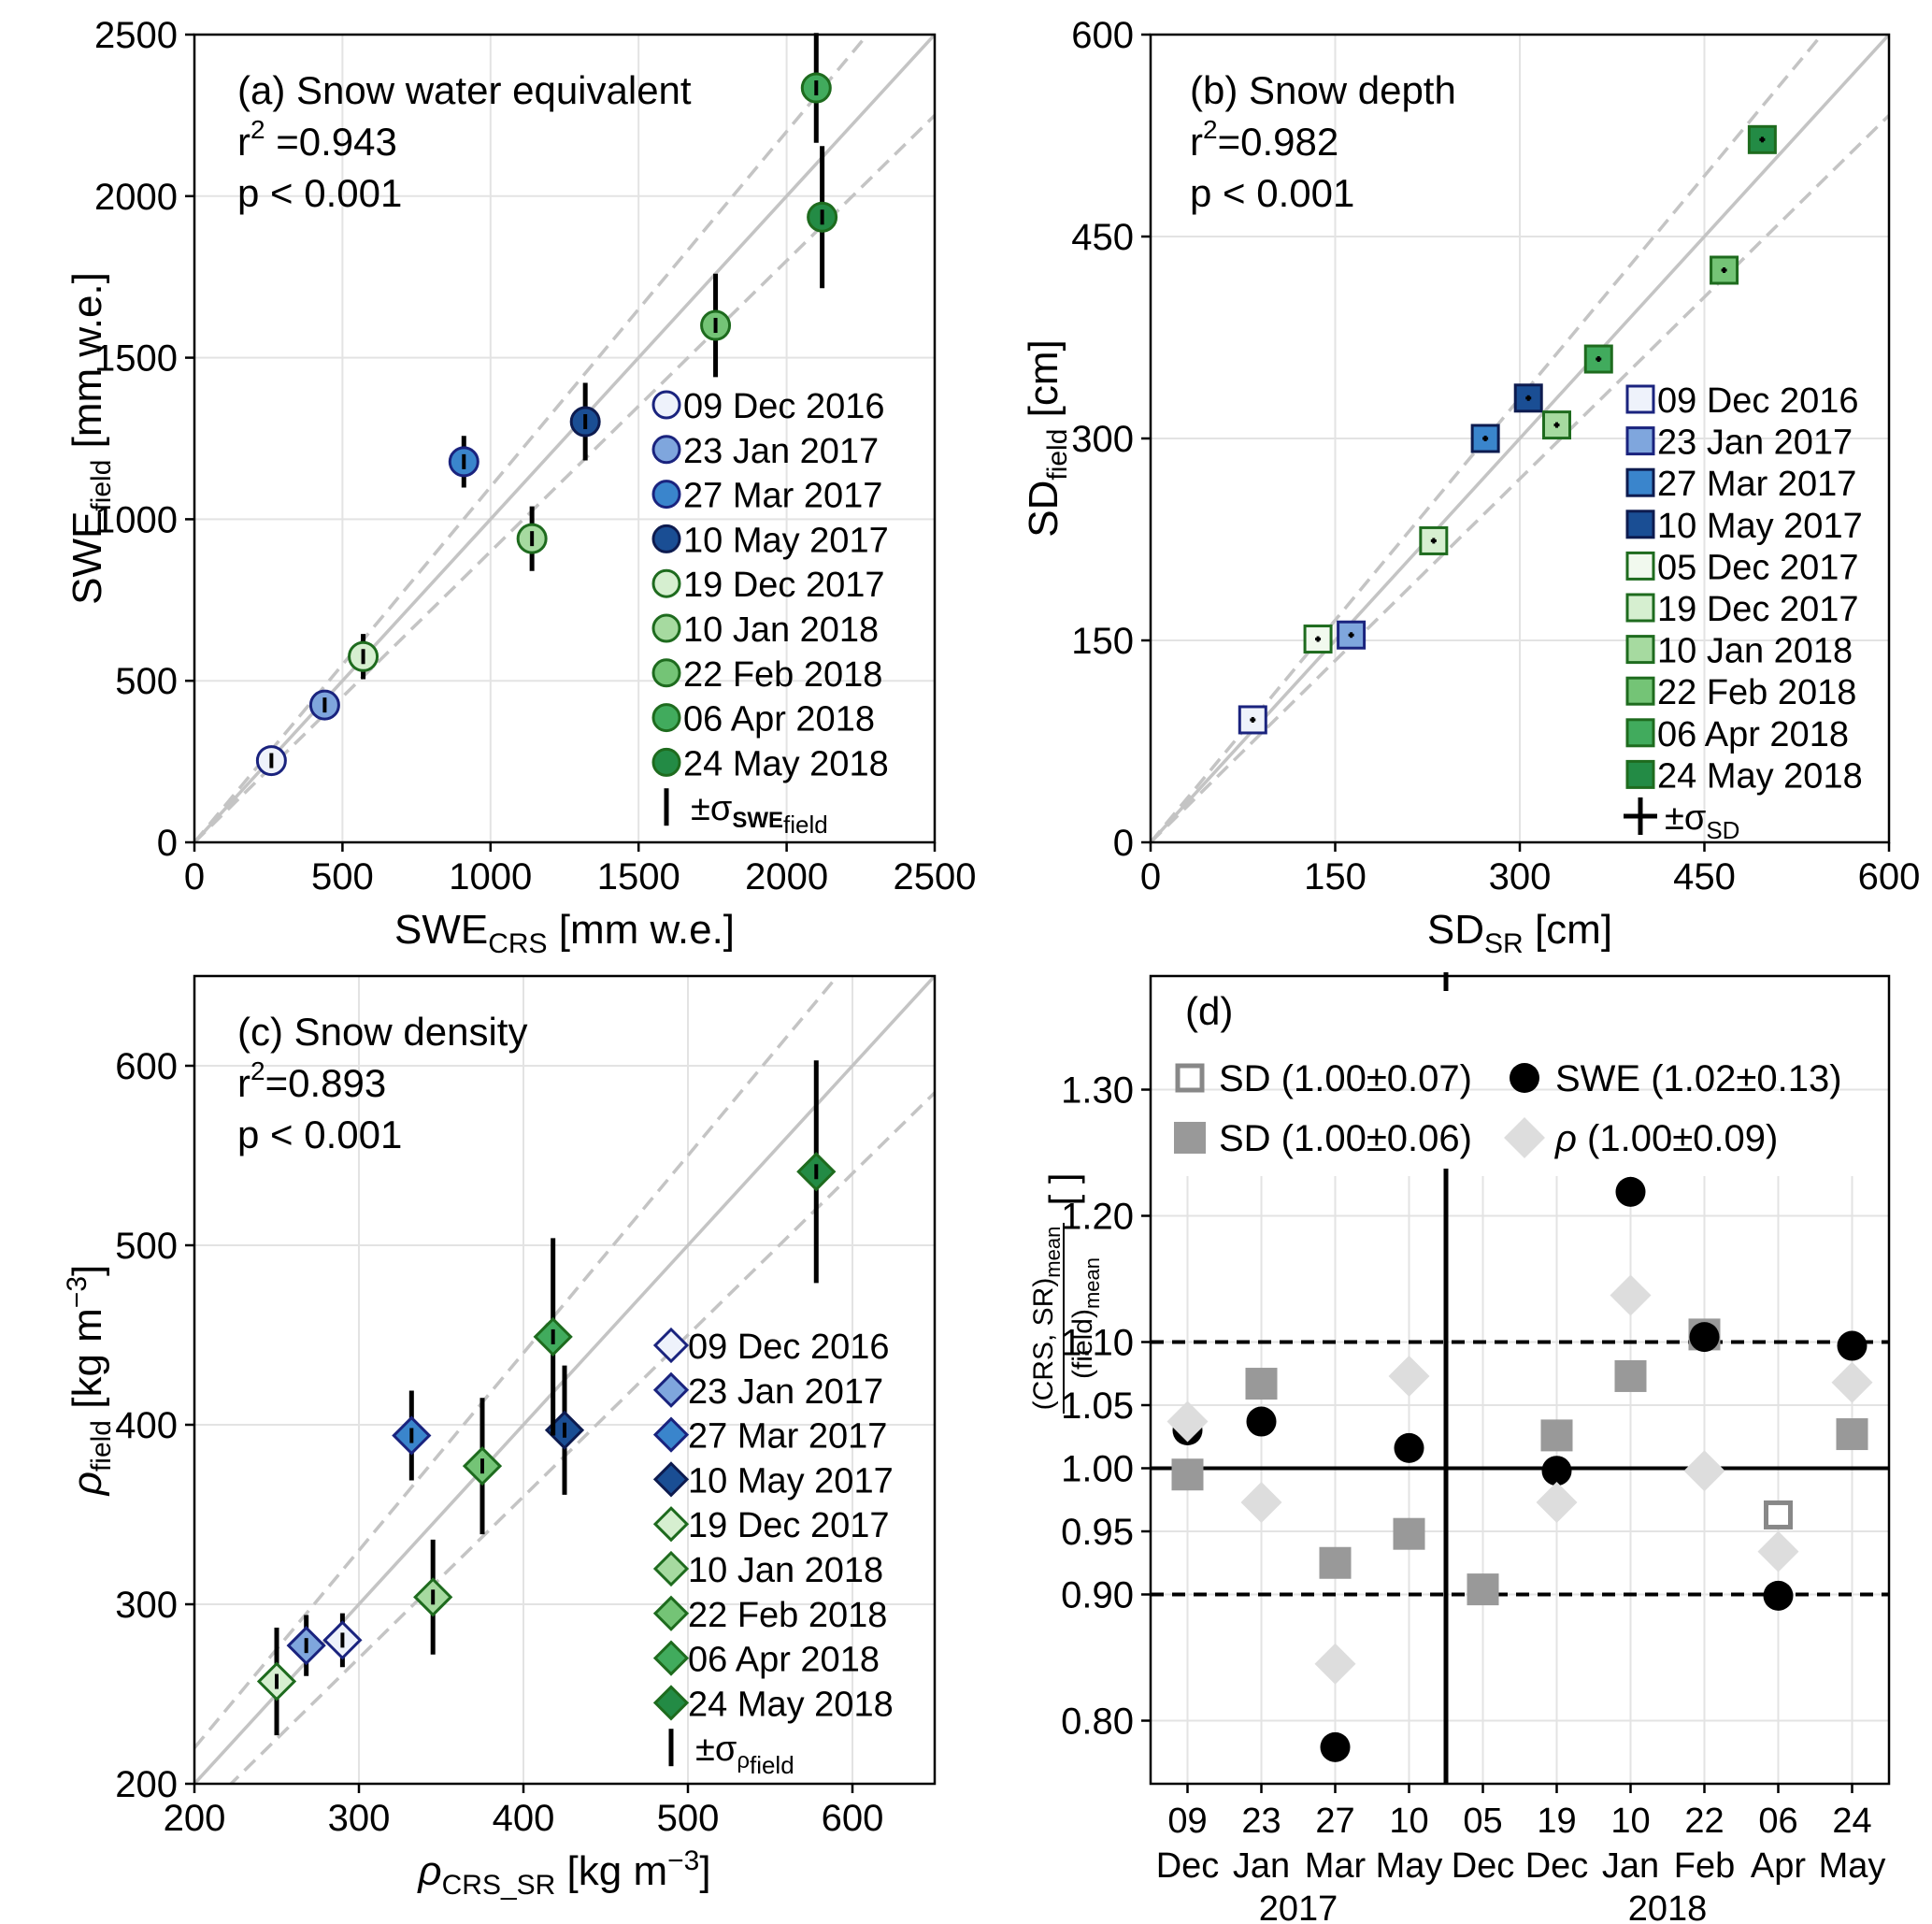 The width and height of the screenshot is (1932, 1924). I want to click on x-axis-label: SDSR [cm], so click(1519, 933).